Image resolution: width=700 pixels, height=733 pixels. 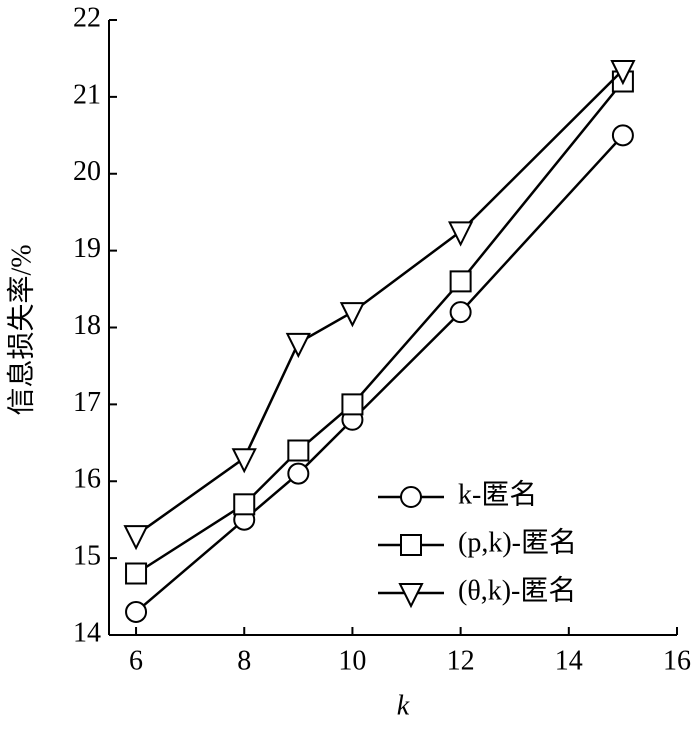 I want to click on y-tick-label: 18, so click(x=87, y=325).